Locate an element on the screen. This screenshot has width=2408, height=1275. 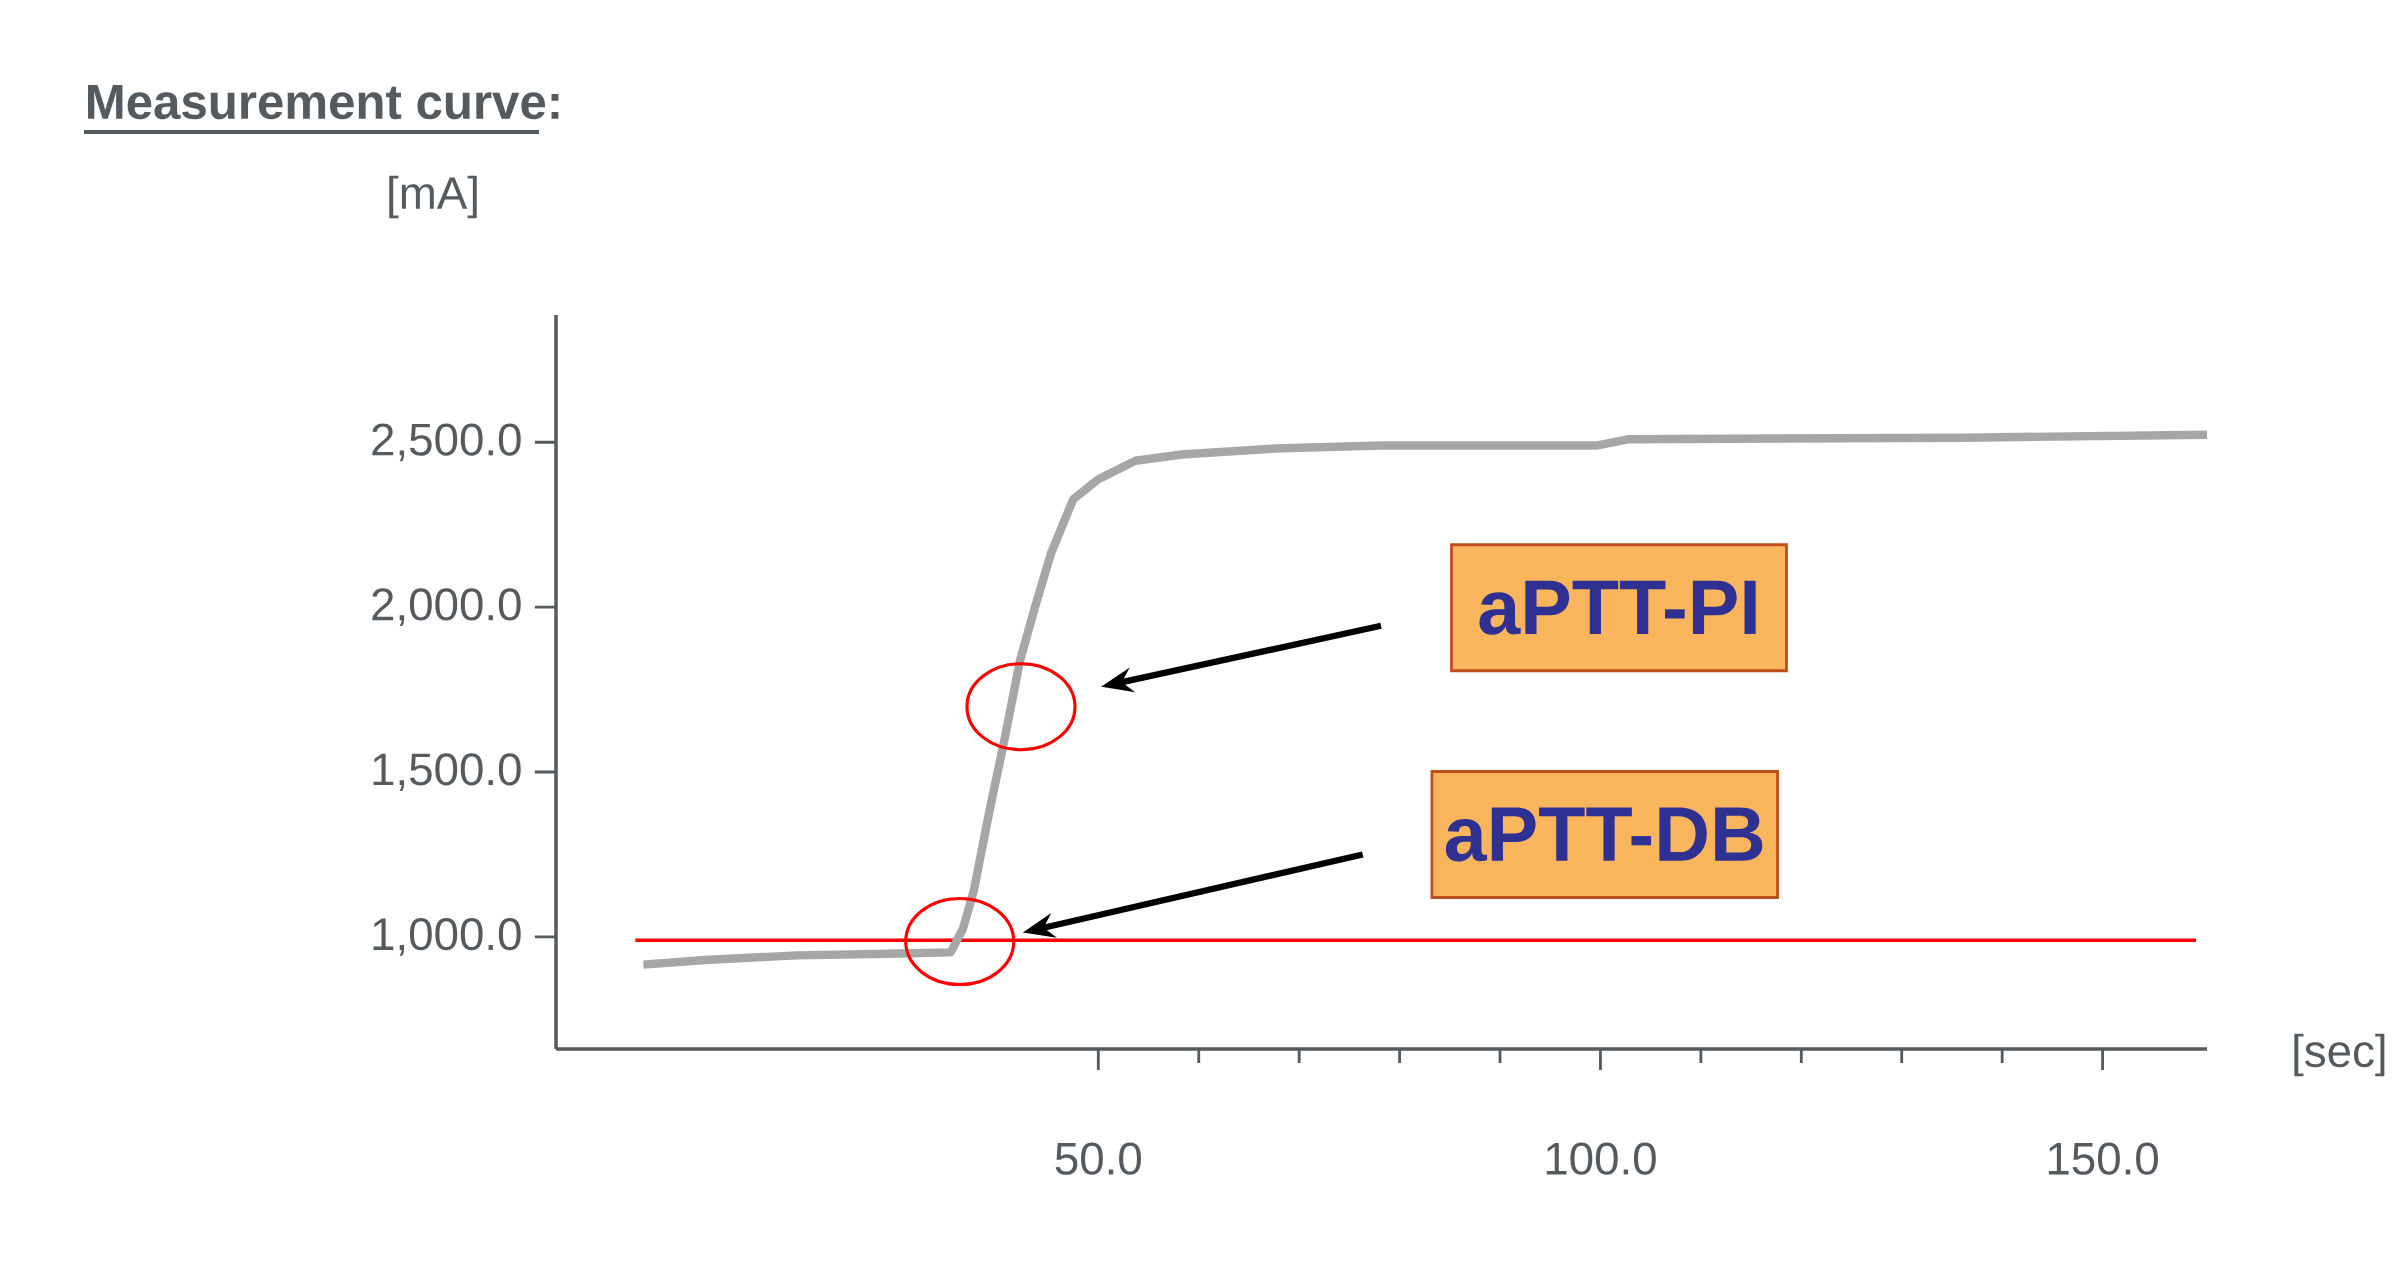
y-tick-label: 2,500.0 is located at coordinates (446, 442).